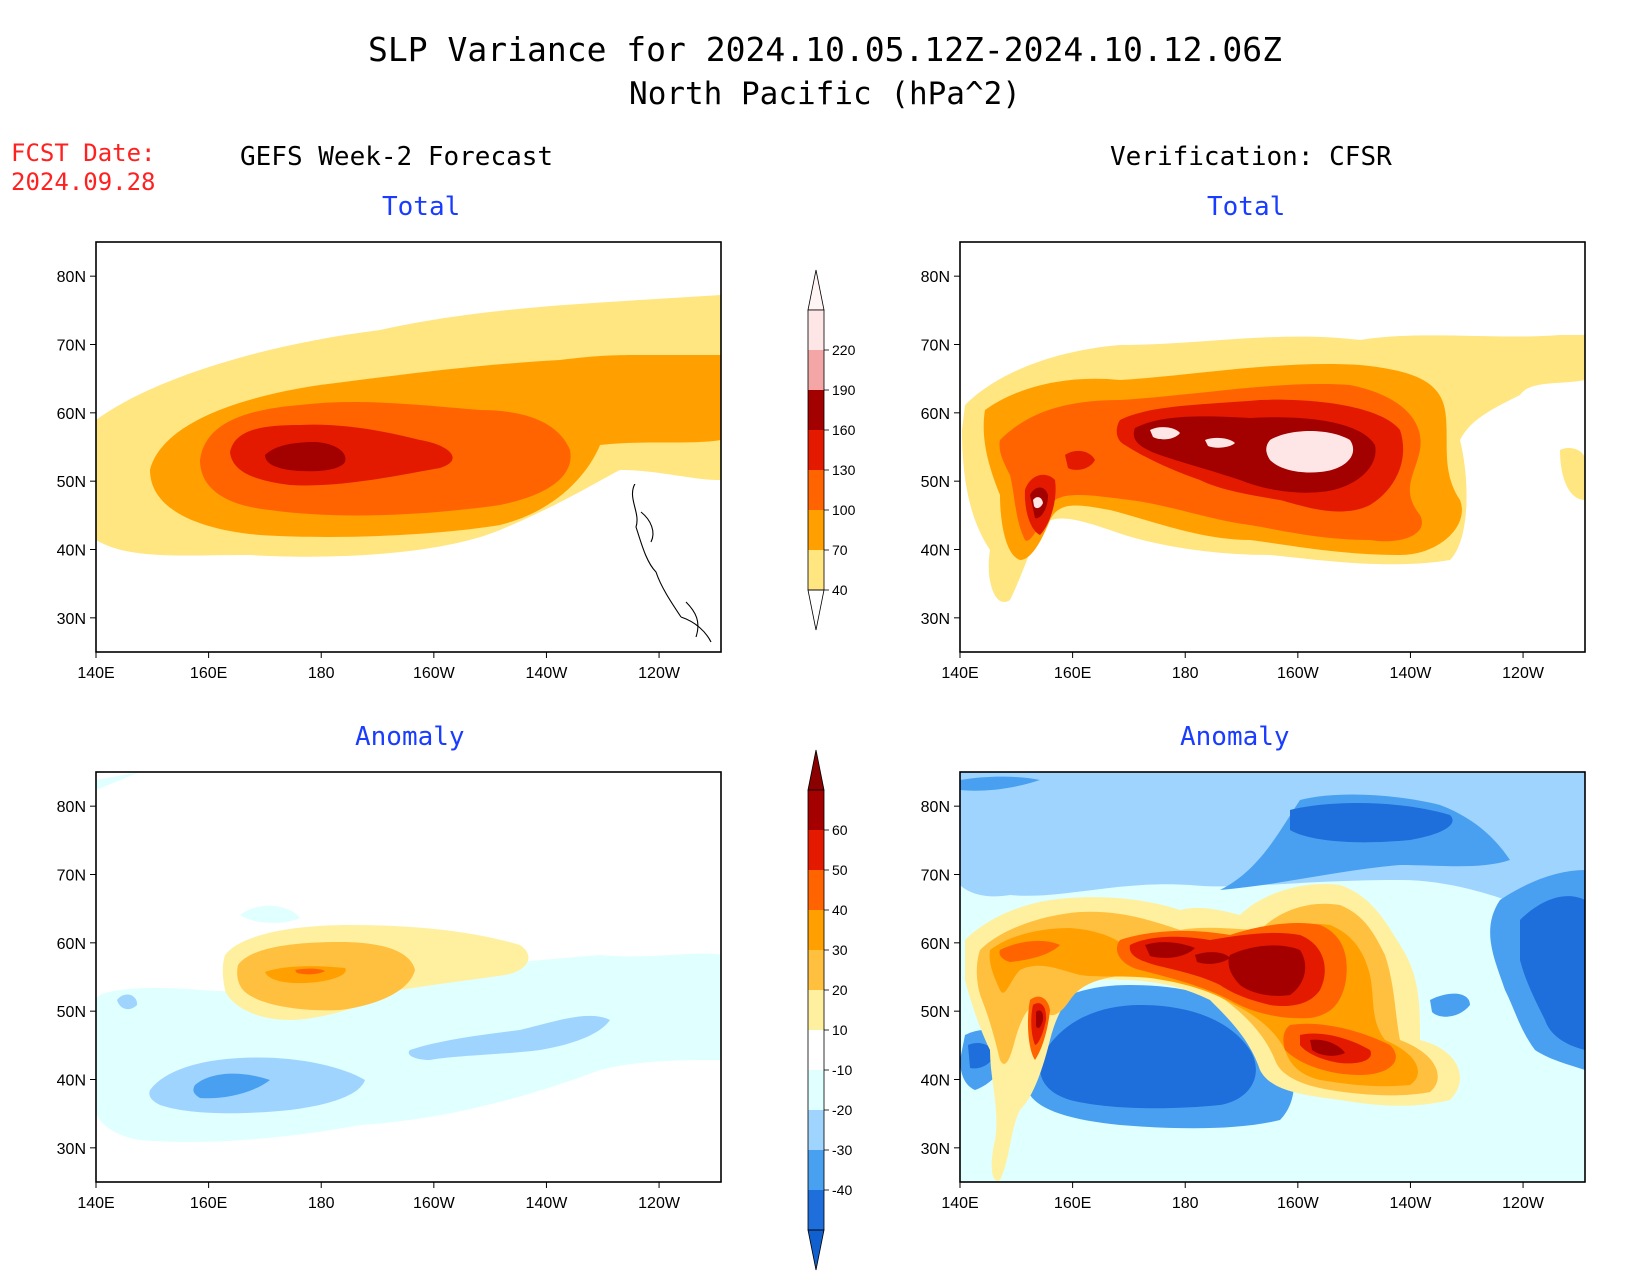 The image size is (1650, 1275). I want to click on verification-anomaly-title: Anomaly, so click(1235, 737).